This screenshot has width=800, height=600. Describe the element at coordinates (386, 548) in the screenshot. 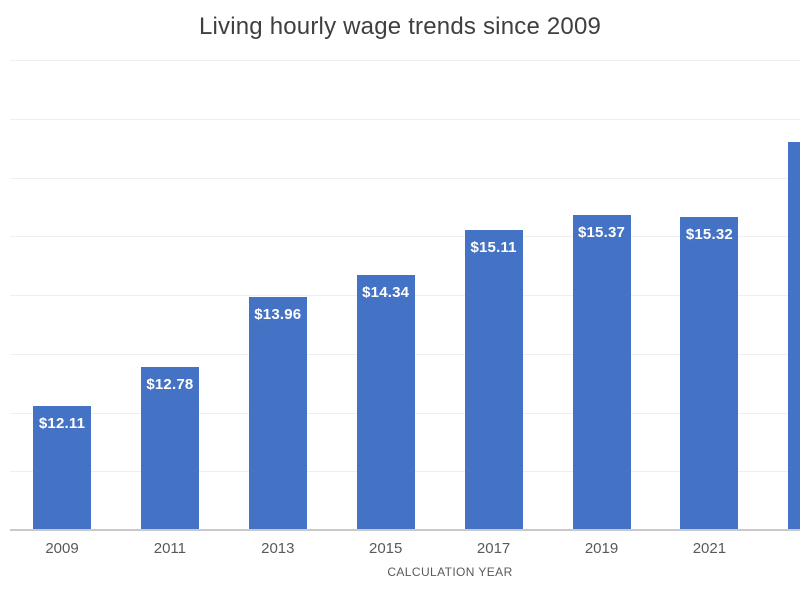

I see `x-tick-label-2015: 2015` at that location.